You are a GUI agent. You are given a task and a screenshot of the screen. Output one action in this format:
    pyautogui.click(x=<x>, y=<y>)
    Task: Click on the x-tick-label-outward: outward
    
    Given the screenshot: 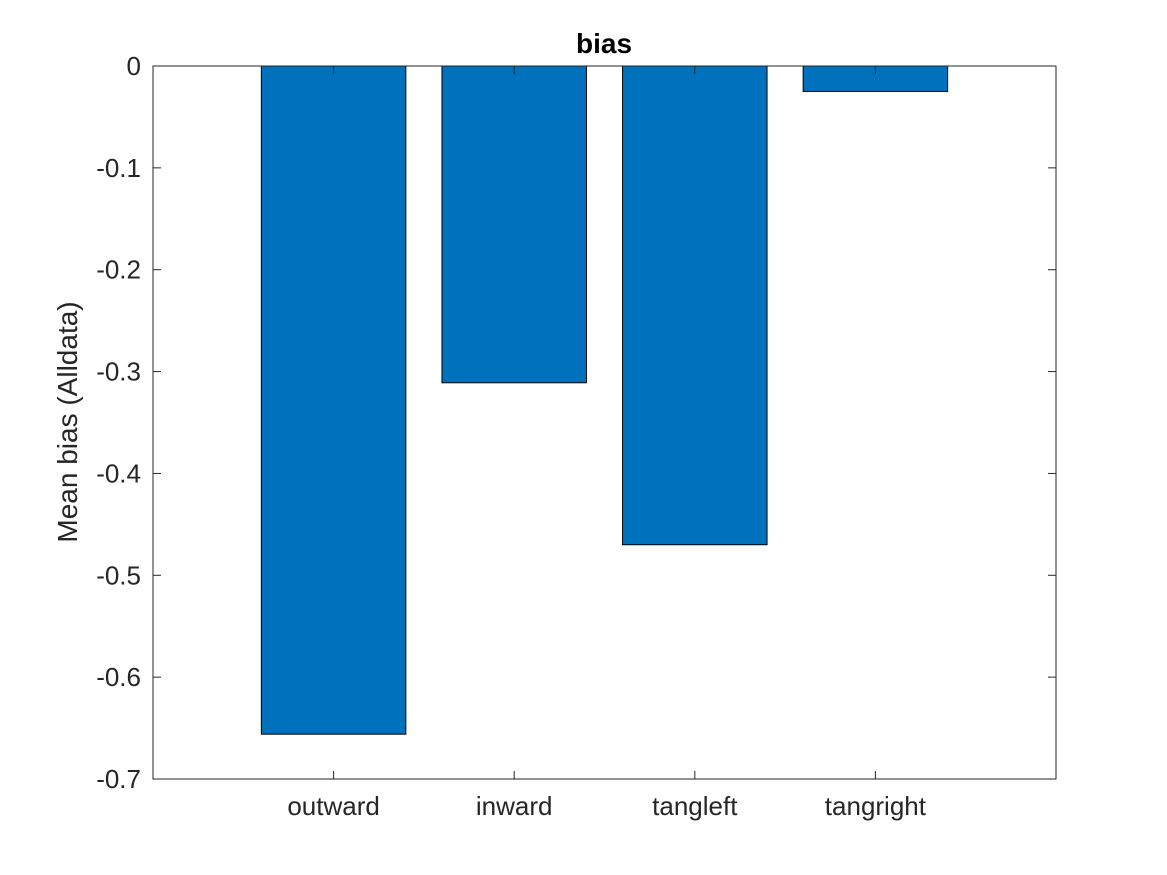 What is the action you would take?
    pyautogui.click(x=333, y=806)
    